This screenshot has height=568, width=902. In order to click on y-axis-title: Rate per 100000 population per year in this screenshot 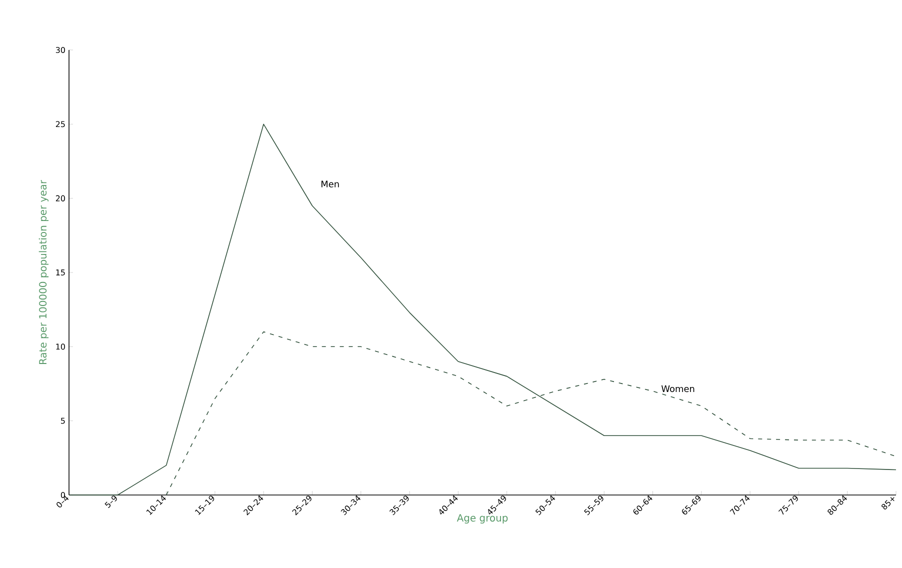, I will do `click(43, 272)`.